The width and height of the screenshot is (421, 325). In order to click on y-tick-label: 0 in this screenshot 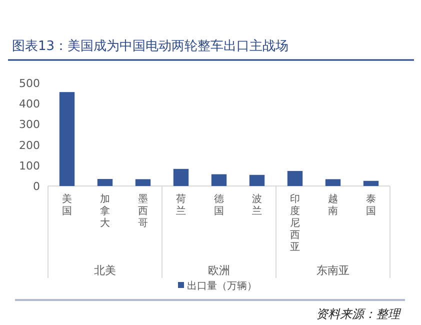, I will do `click(36, 186)`.